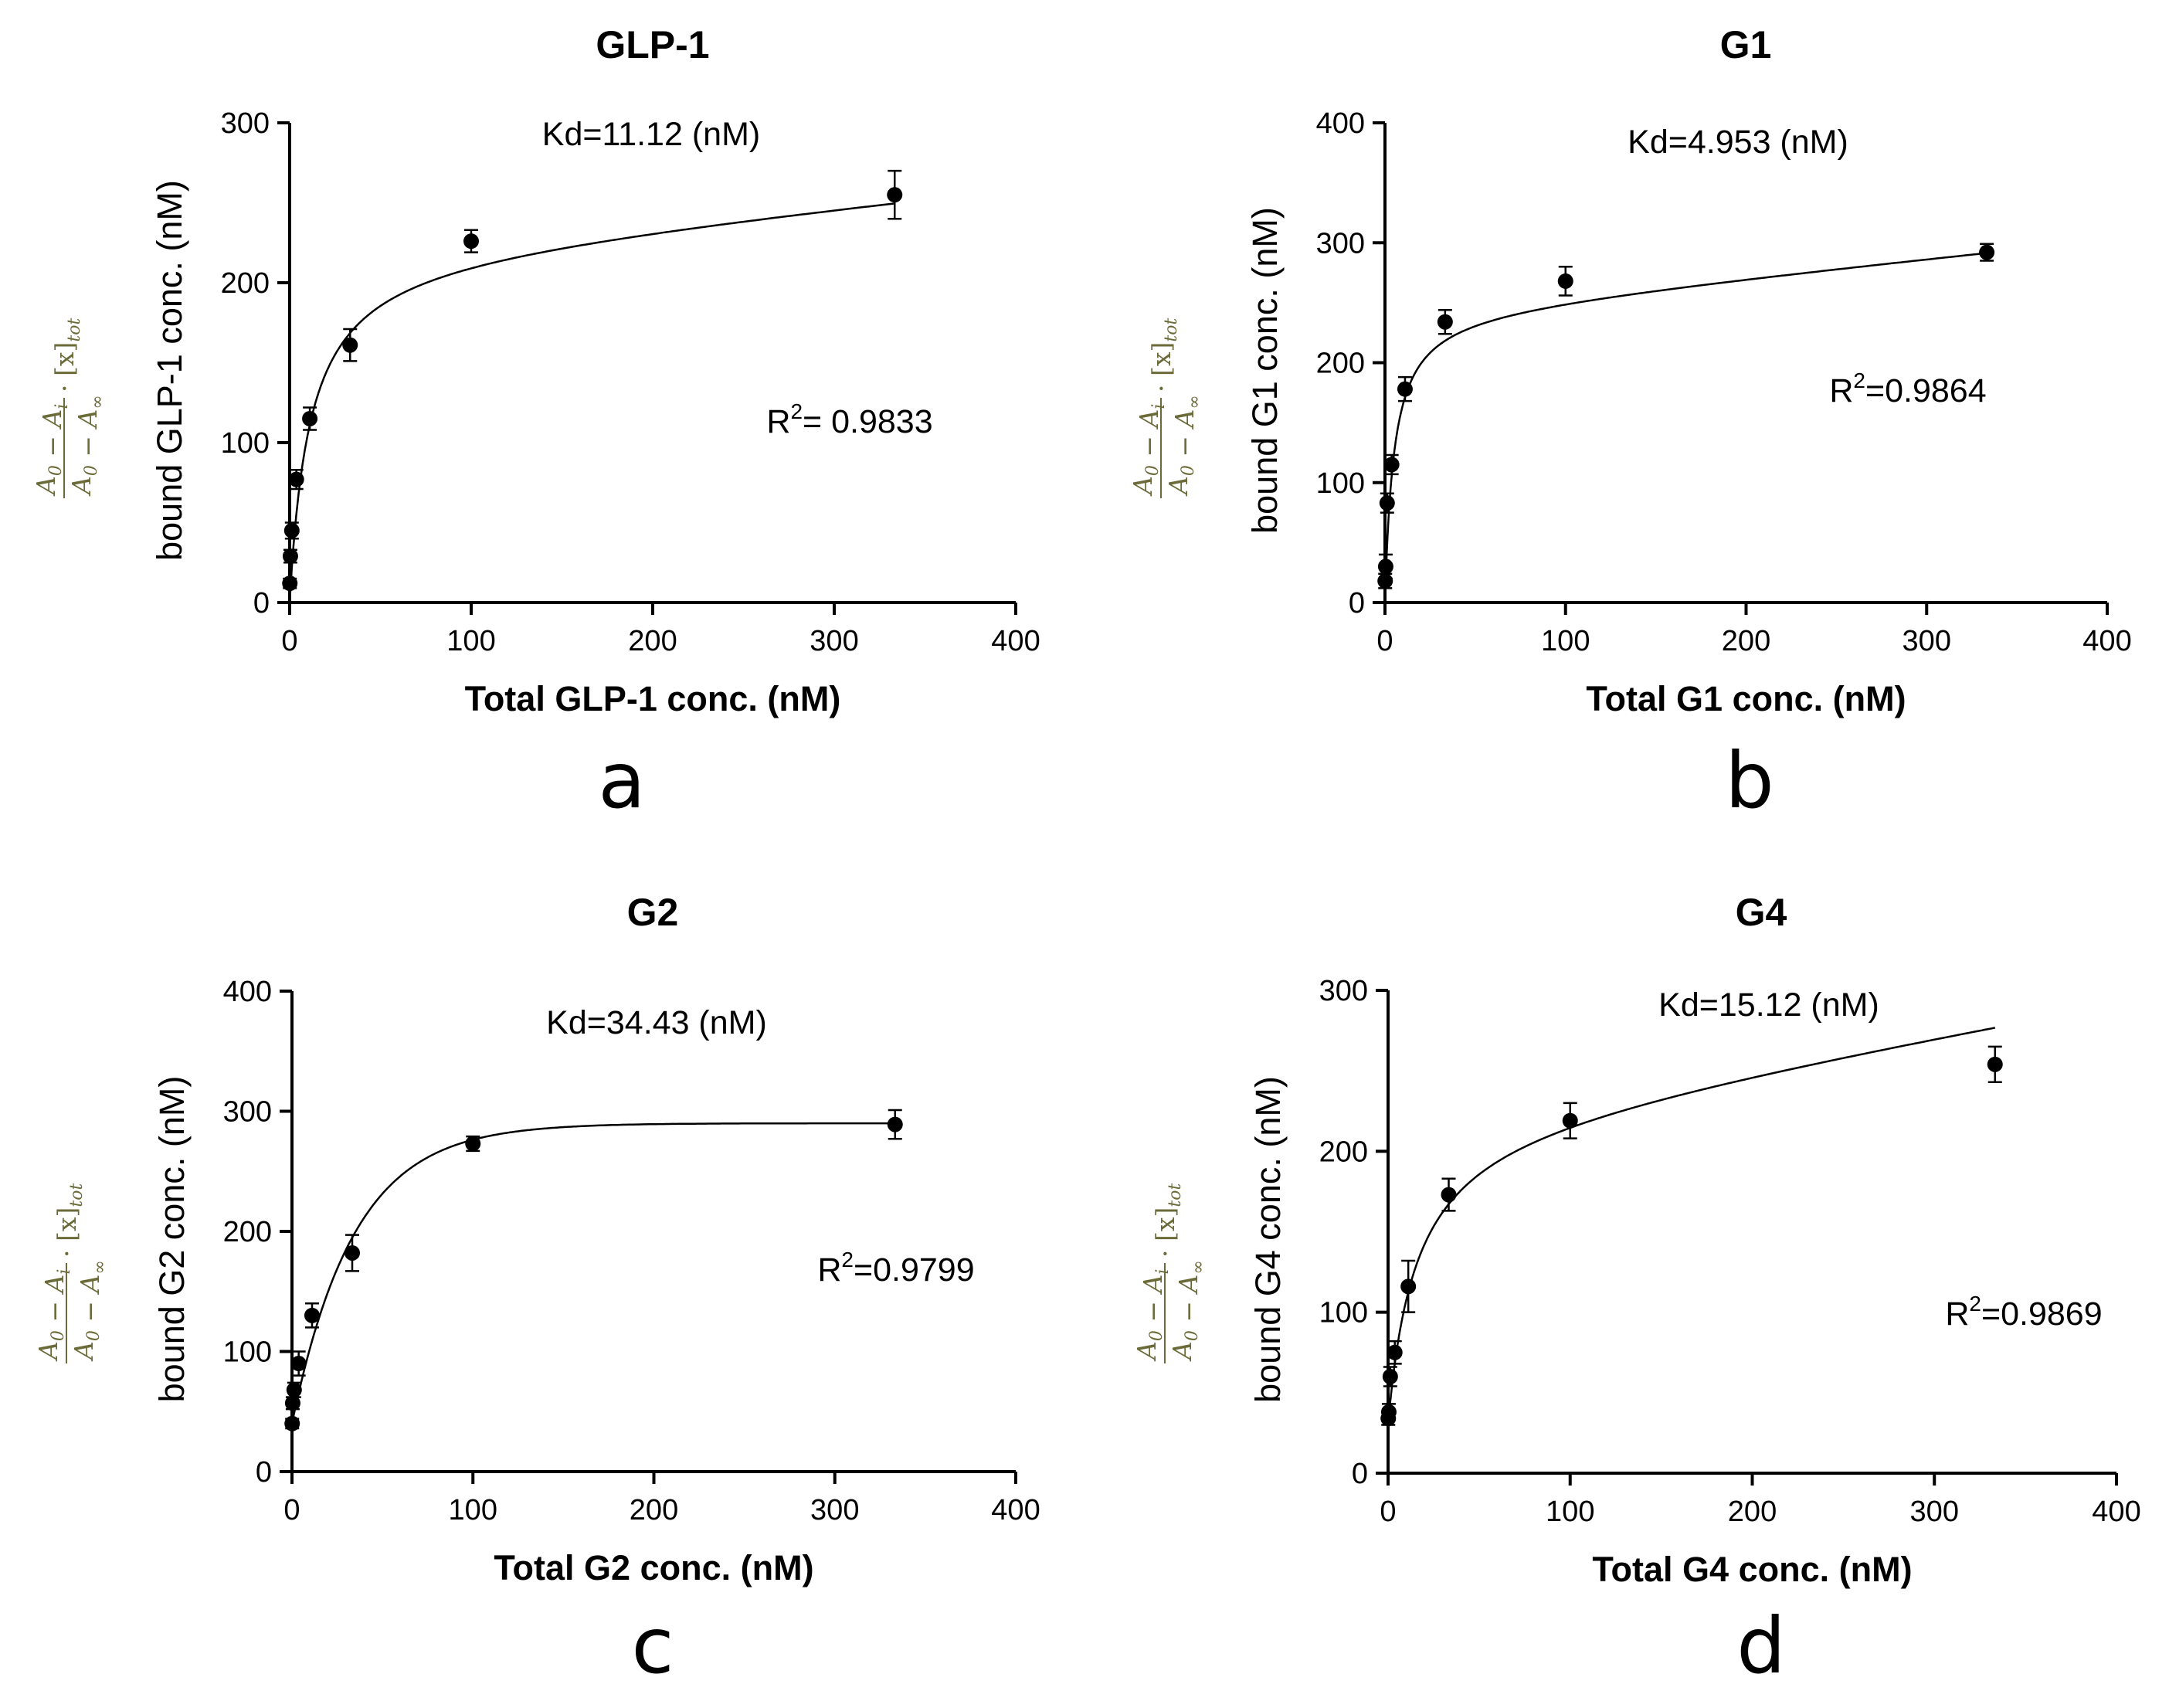  I want to click on kd-annotation: Kd=4.953 (nM), so click(1738, 142).